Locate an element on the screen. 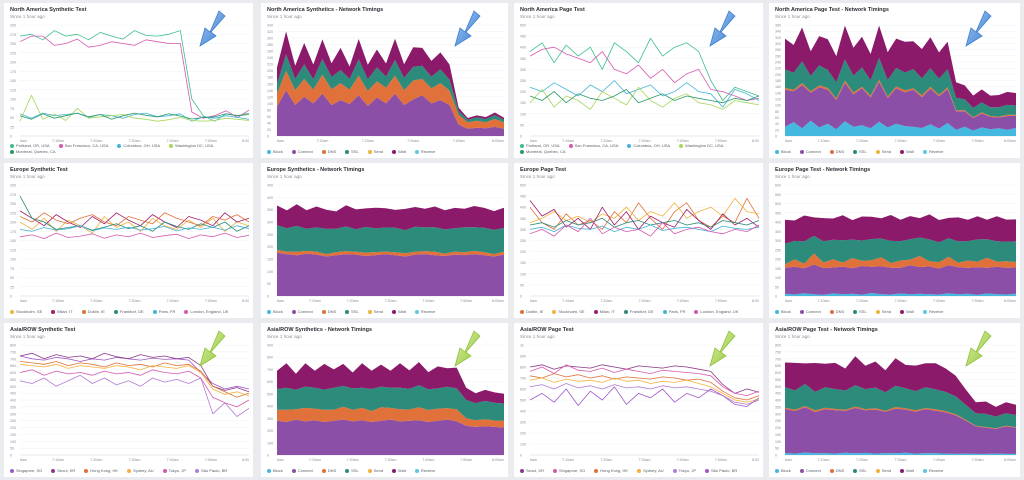  chart-legend: Block Connect DNS SSL Send Wait Receive is located at coordinates (895, 471).